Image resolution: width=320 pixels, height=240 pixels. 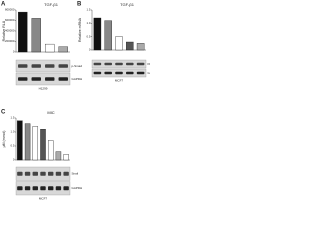 What do you see at coordinates (10, 41) in the screenshot?
I see `y-tick-label: 200000` at bounding box center [10, 41].